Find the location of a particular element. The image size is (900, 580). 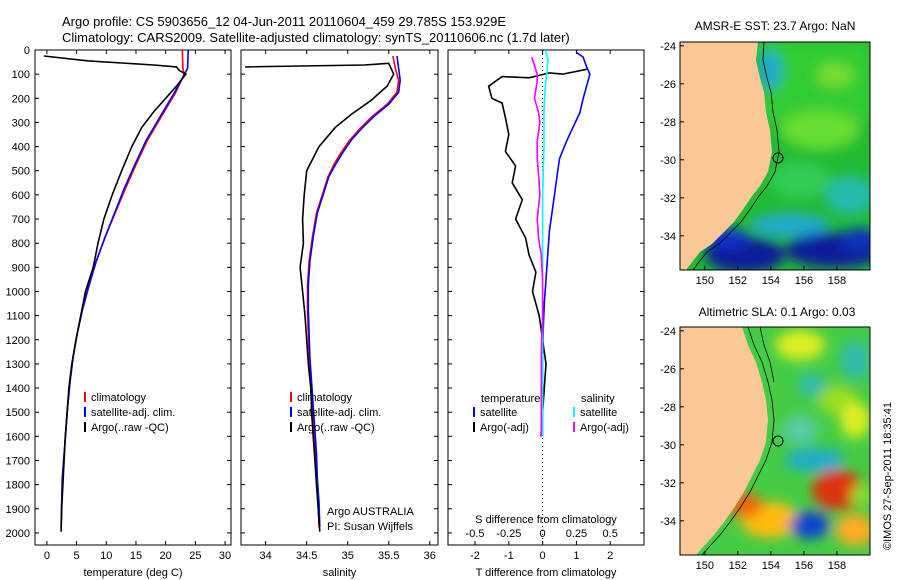

temperature-xtick-label: 10 is located at coordinates (106, 556).